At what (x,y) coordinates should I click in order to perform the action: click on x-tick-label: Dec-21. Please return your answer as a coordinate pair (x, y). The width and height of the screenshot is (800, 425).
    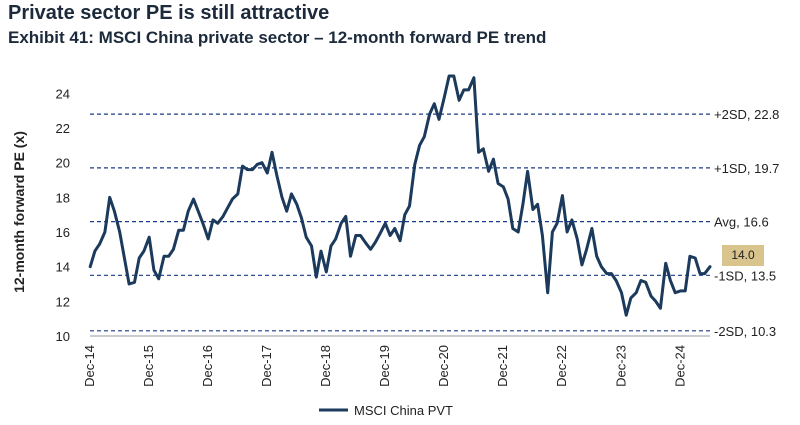
    Looking at the image, I should click on (502, 366).